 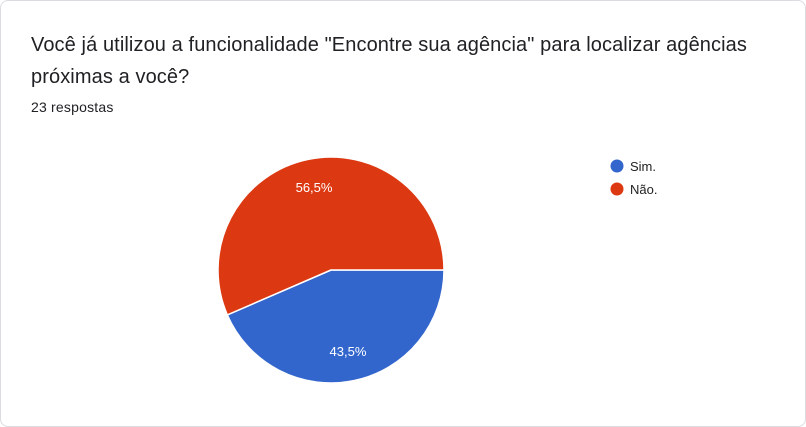 I want to click on pie-slice-sim, so click(x=335, y=326).